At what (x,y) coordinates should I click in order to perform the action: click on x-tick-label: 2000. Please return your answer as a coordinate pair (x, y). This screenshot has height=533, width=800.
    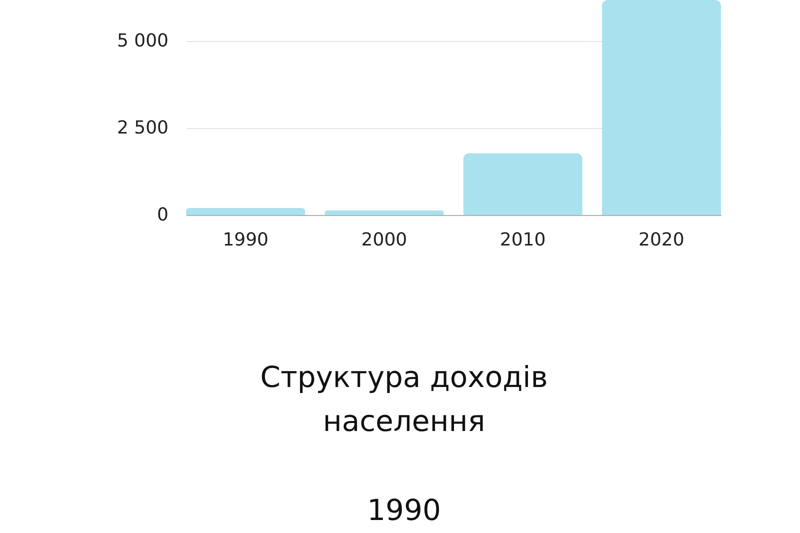
    Looking at the image, I should click on (384, 240).